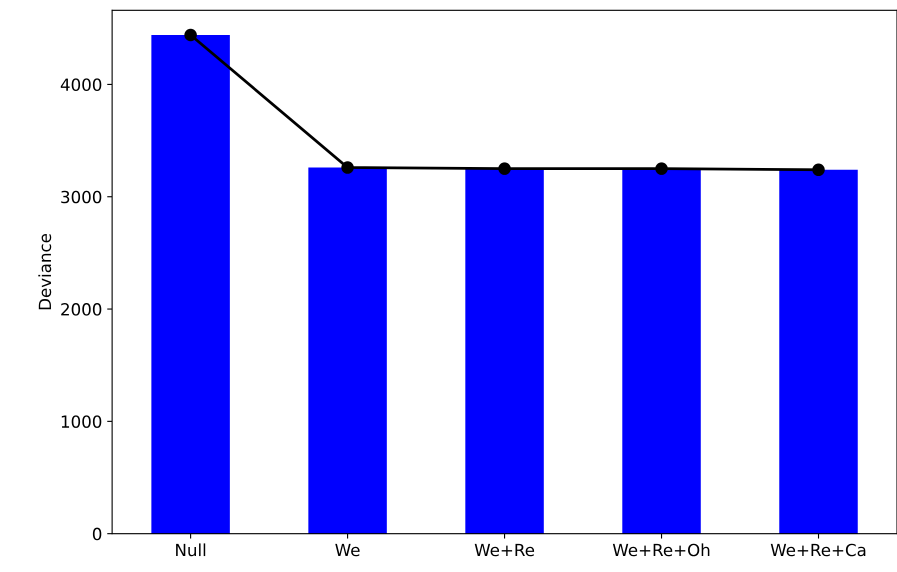 The height and width of the screenshot is (572, 897). I want to click on y-tick-label: 3000, so click(81, 197).